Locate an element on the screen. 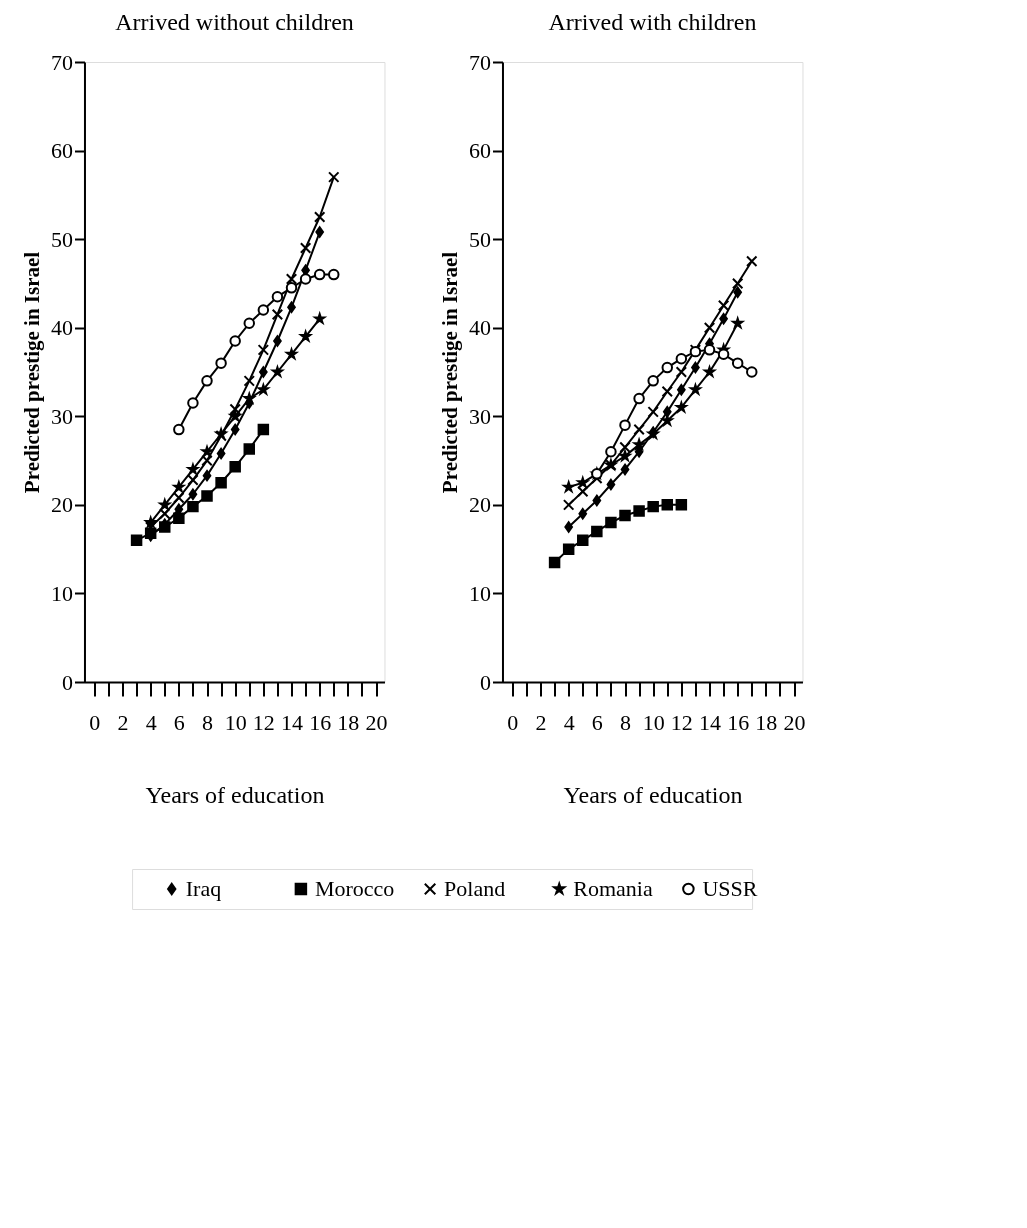  legend-label: USSR is located at coordinates (730, 888).